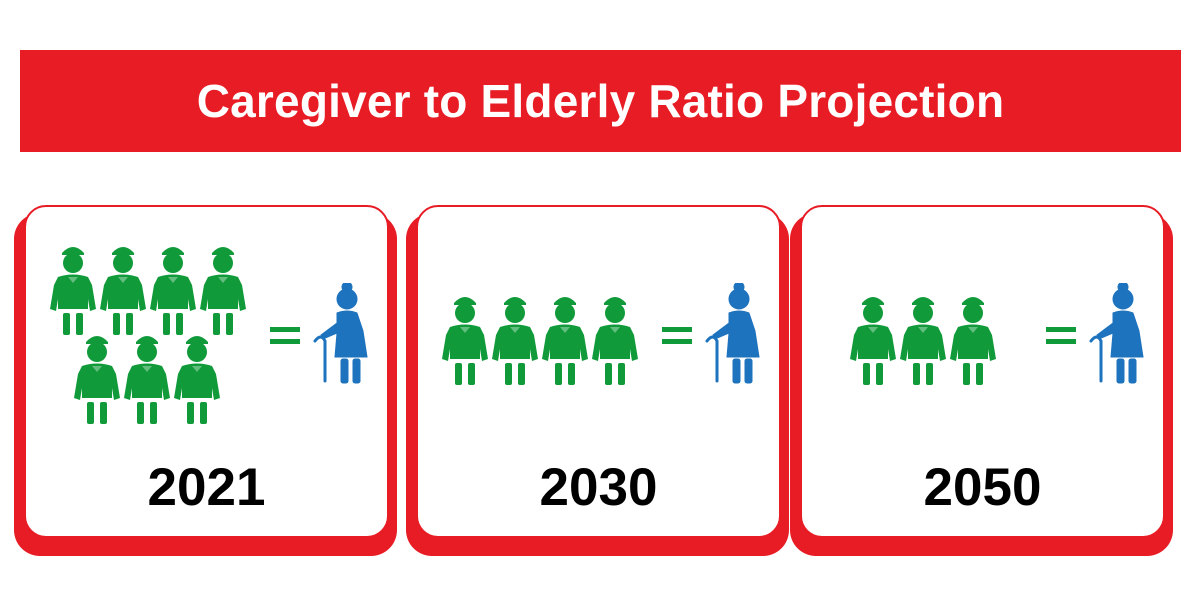  Describe the element at coordinates (598, 487) in the screenshot. I see `card-year-label: 2030` at that location.